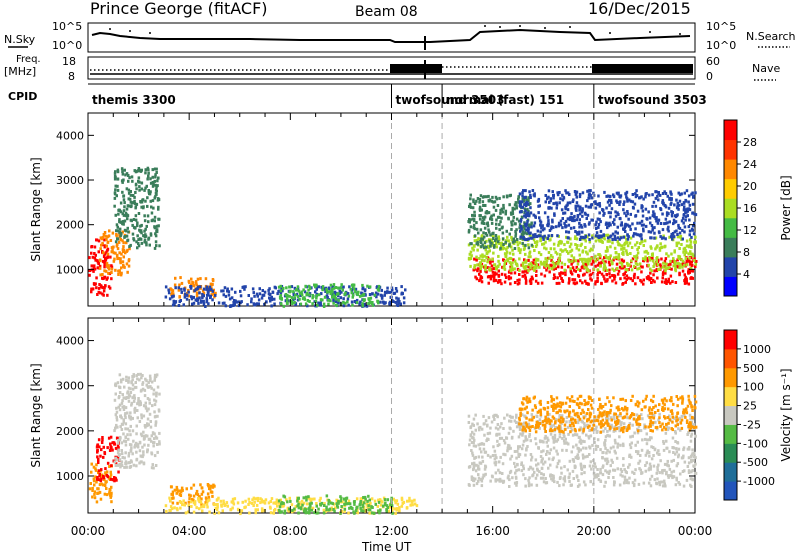 The height and width of the screenshot is (554, 800). Describe the element at coordinates (721, 26) in the screenshot. I see `noise-tick-top-right: 10^5` at that location.